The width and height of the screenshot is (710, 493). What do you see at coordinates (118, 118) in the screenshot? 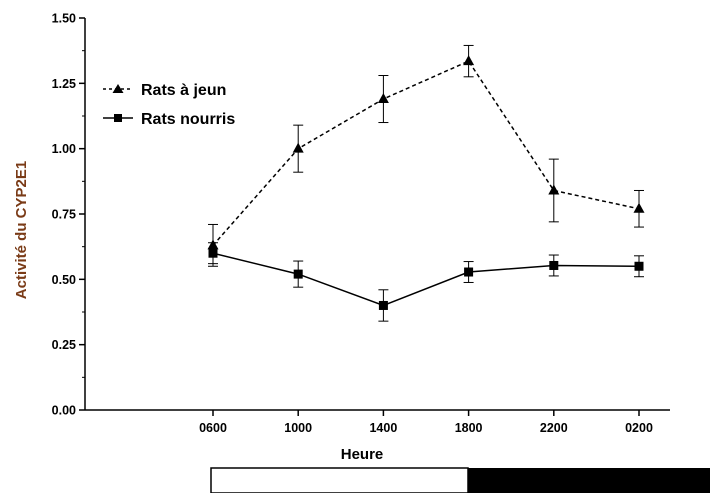
I see `legend-square-marker` at bounding box center [118, 118].